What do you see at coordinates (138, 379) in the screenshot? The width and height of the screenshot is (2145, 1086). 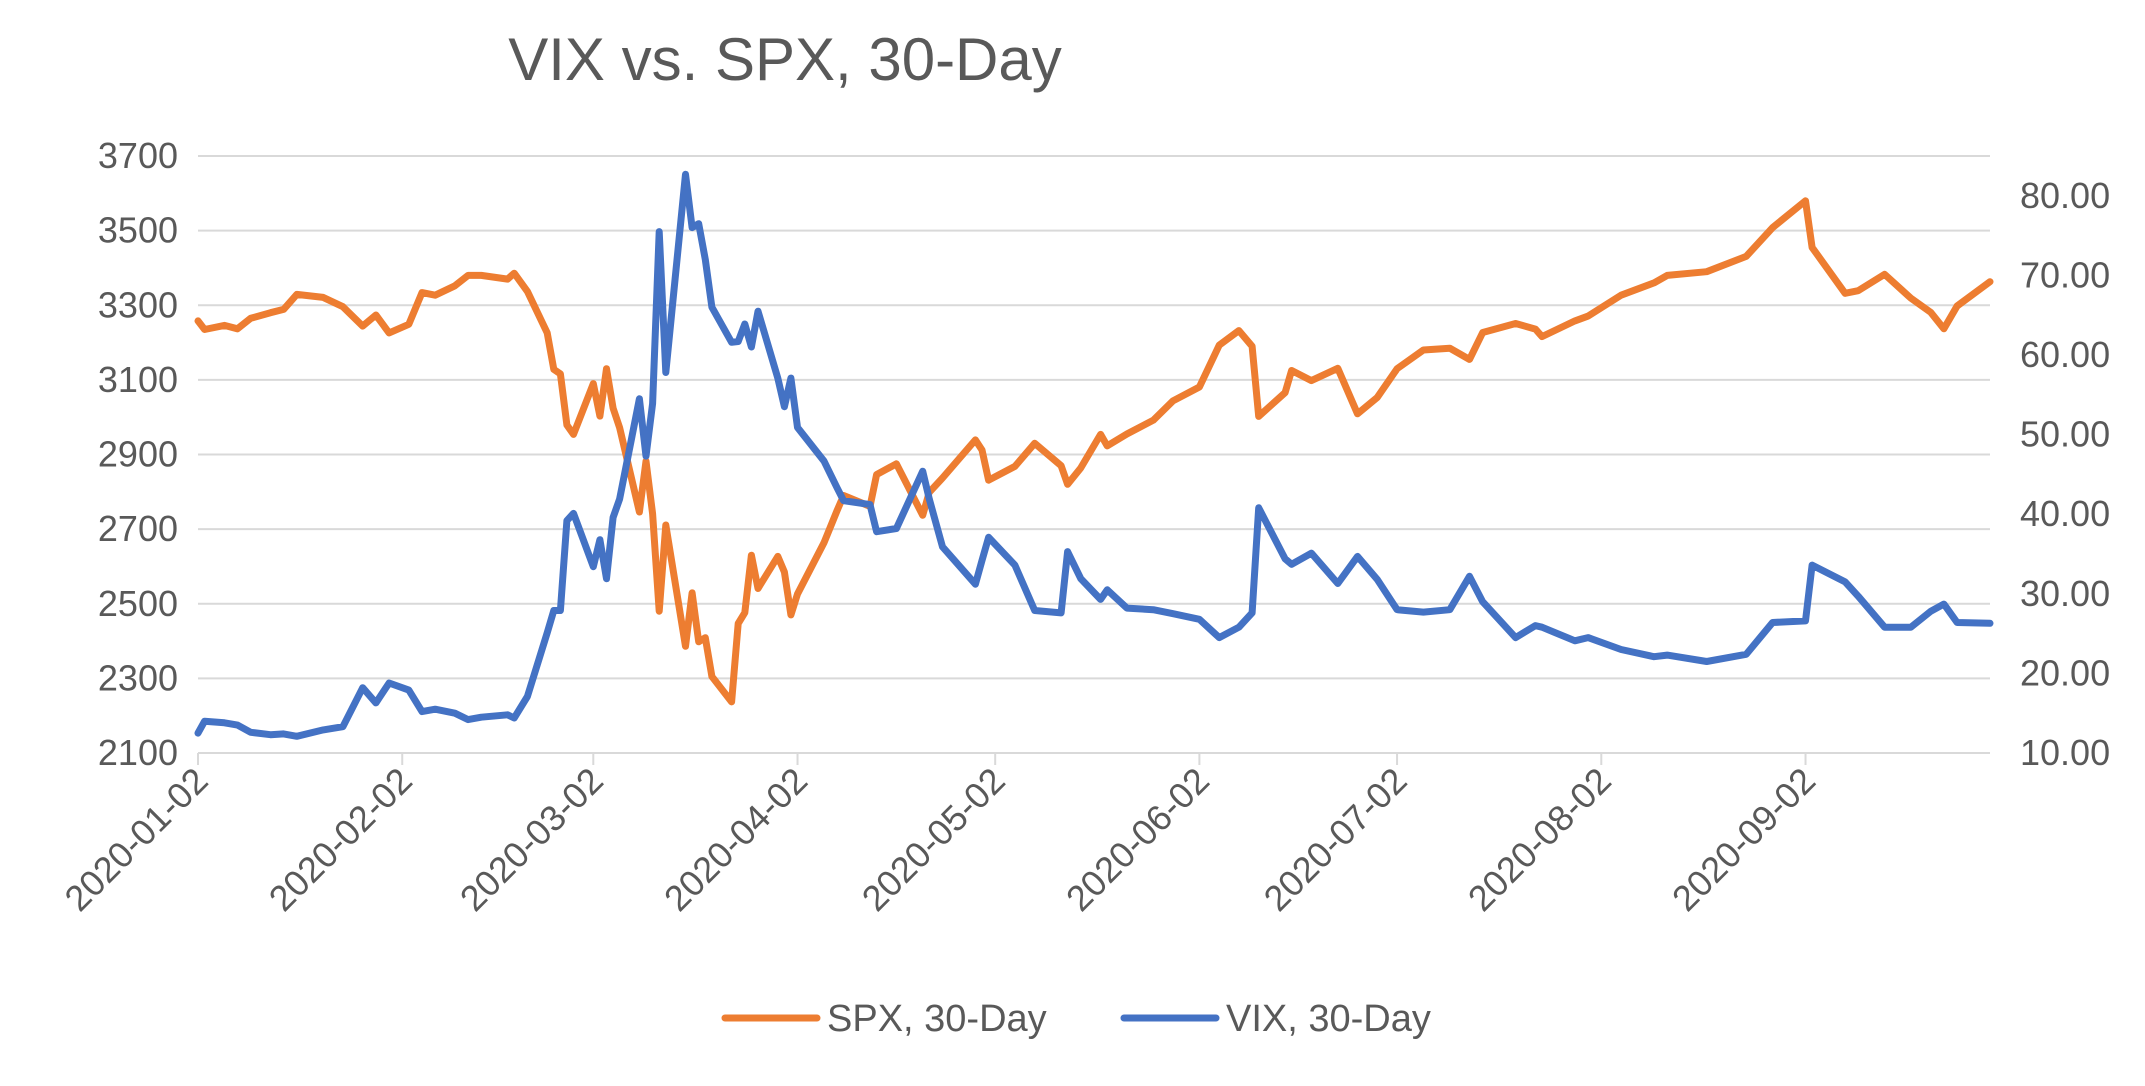 I see `y-tick-label: 3100` at bounding box center [138, 379].